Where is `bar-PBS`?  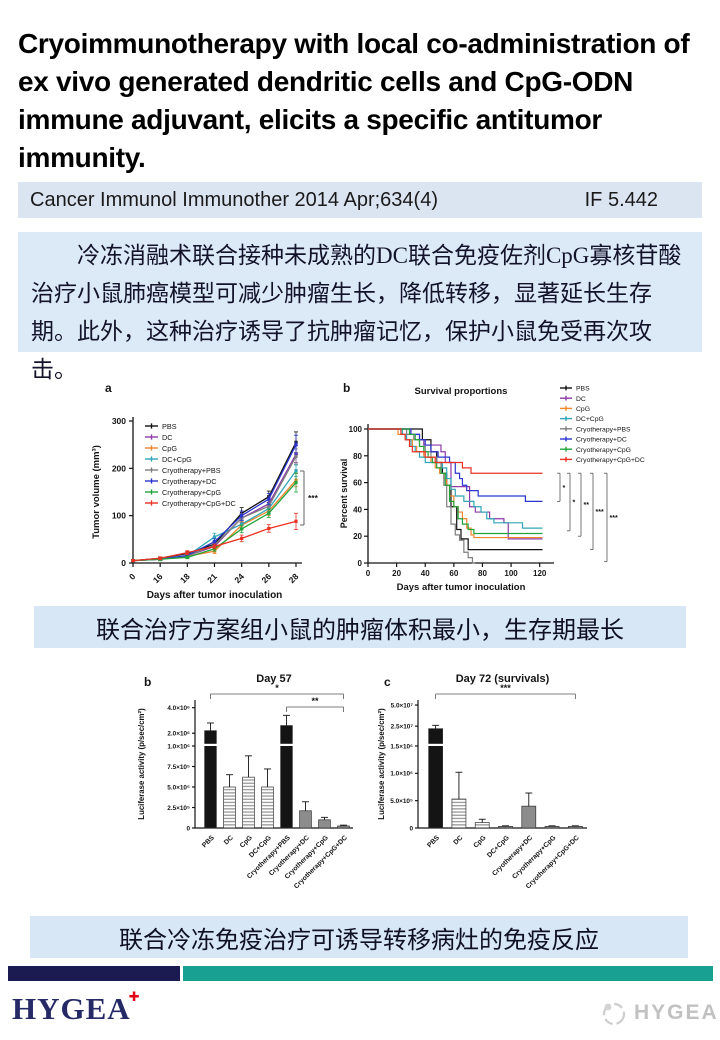 bar-PBS is located at coordinates (435, 778).